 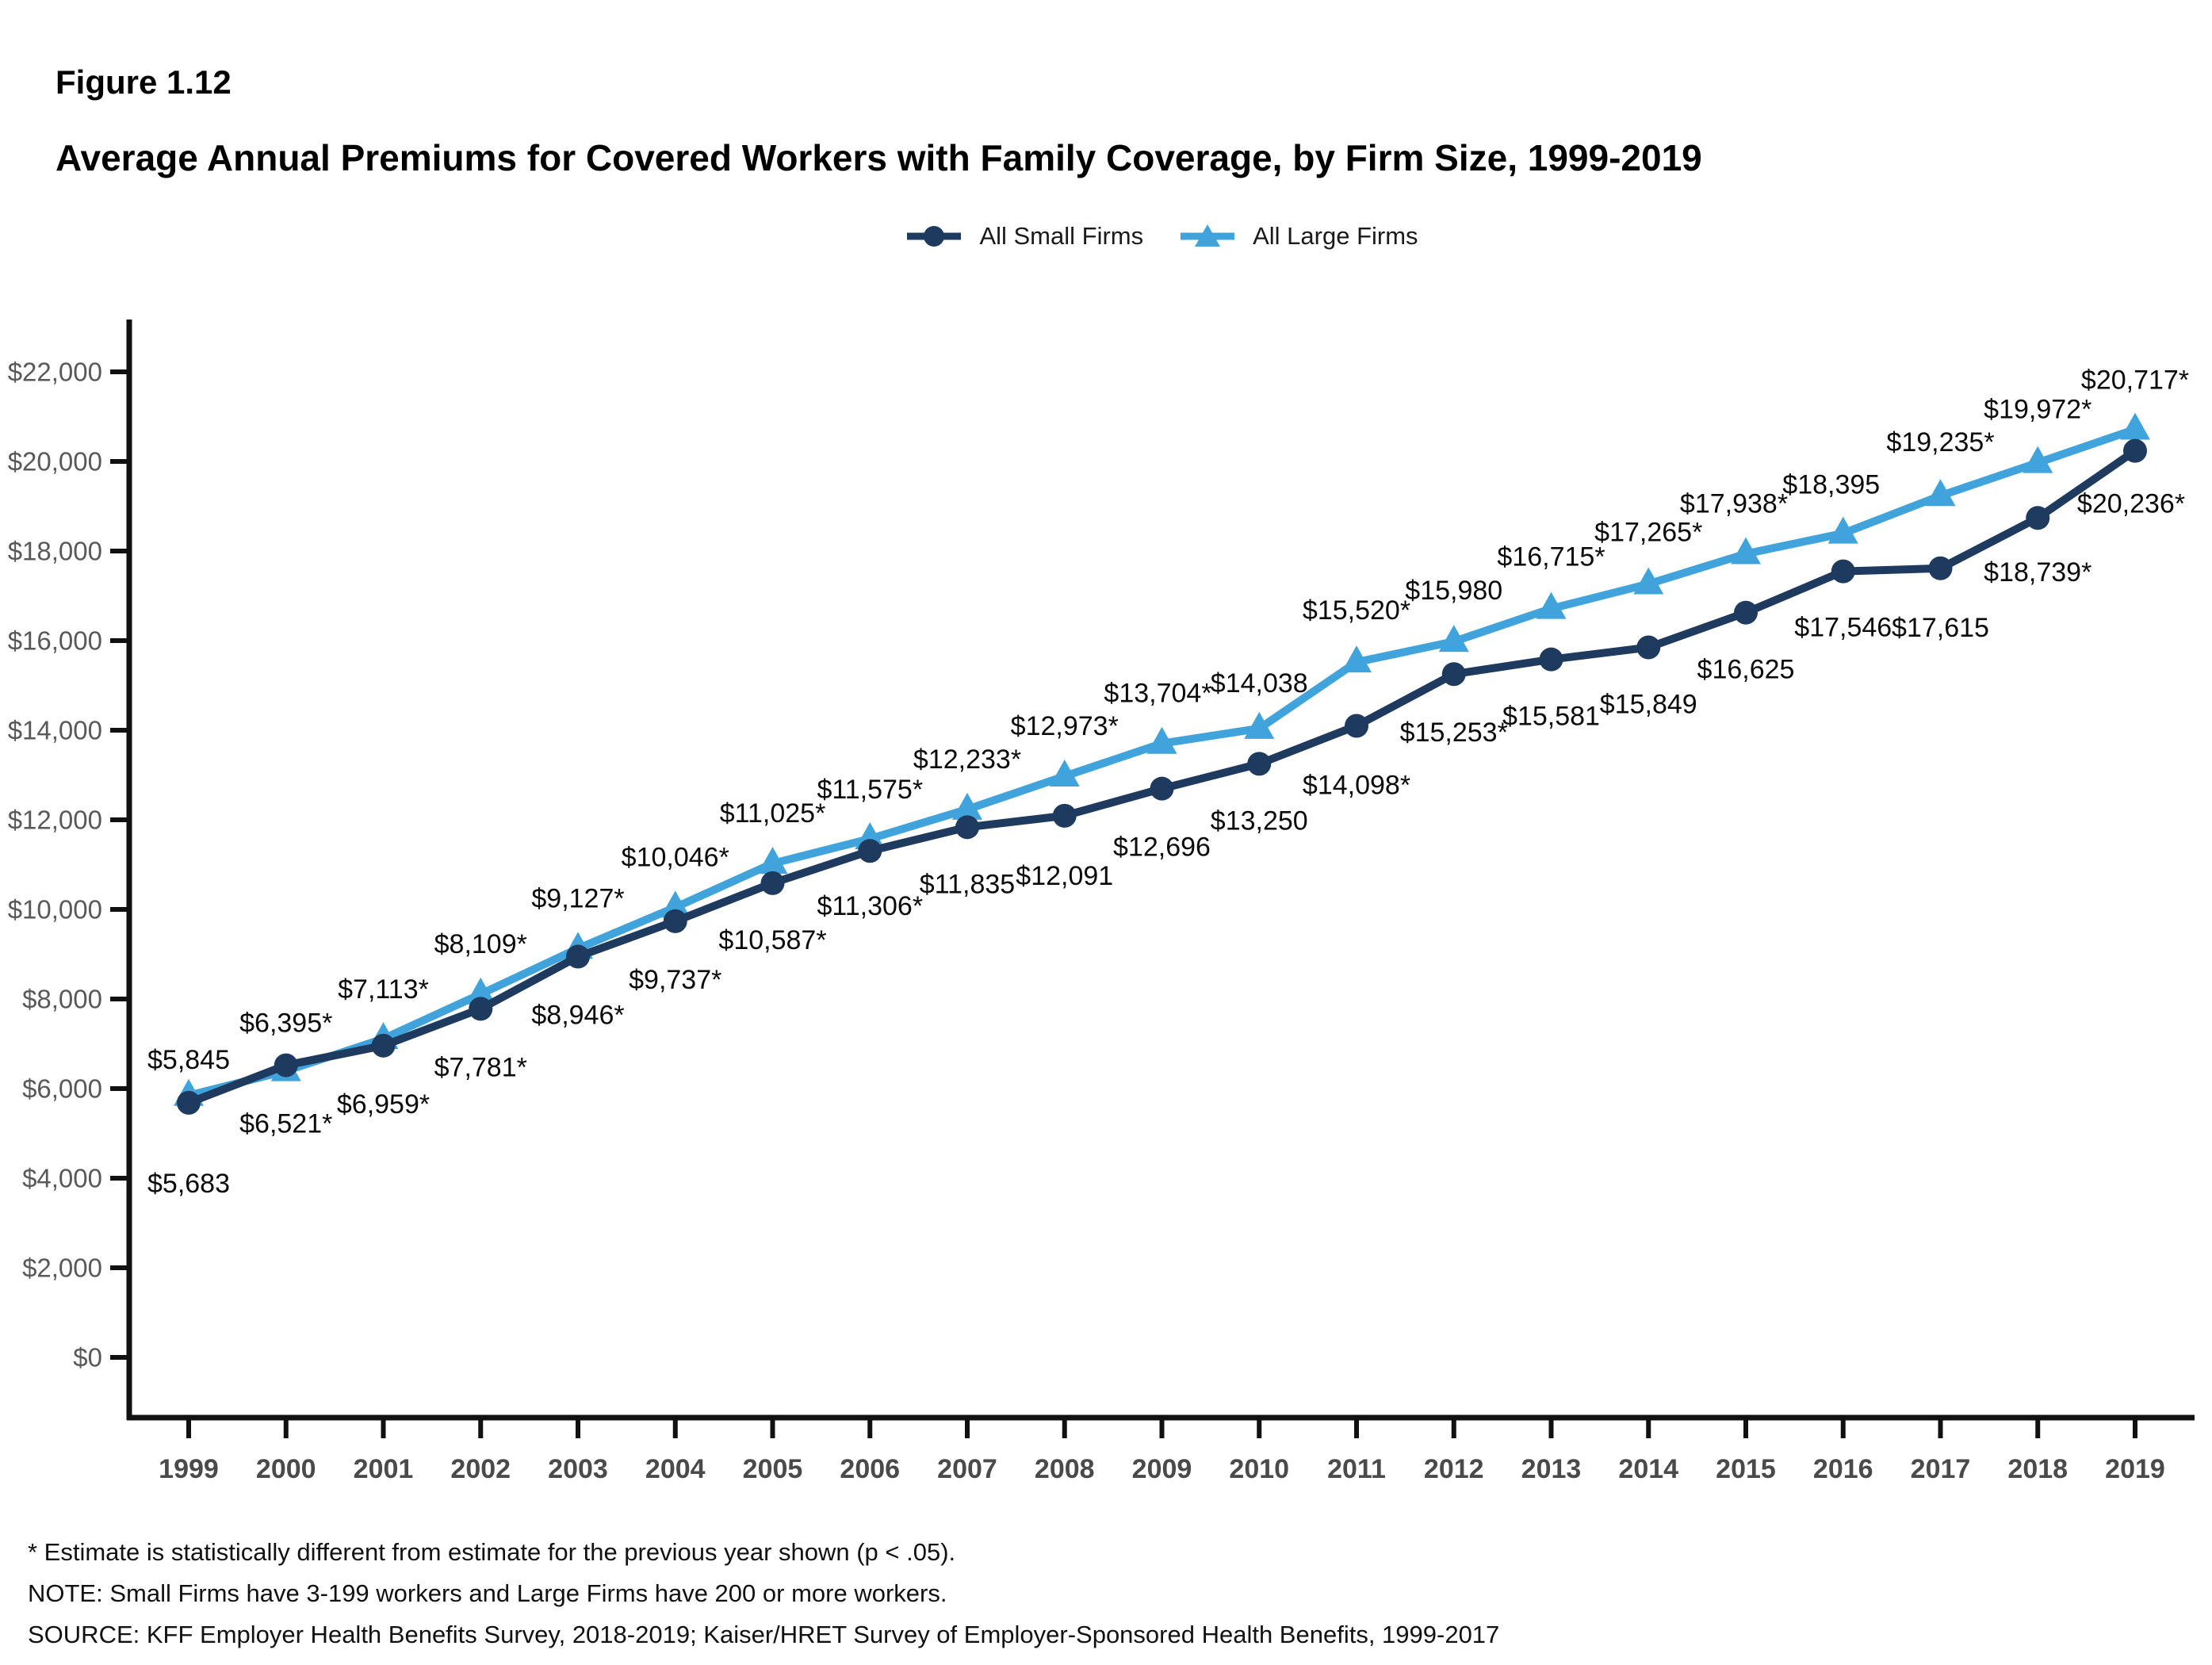 I want to click on y-tick-label: $4,000, so click(x=62, y=1178).